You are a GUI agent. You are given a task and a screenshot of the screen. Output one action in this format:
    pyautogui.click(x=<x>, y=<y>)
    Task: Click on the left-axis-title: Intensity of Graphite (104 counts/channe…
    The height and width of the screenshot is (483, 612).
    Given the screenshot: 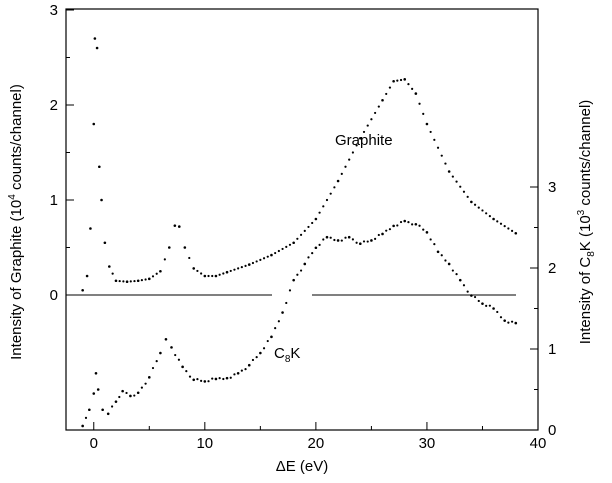 What is the action you would take?
    pyautogui.click(x=16, y=222)
    